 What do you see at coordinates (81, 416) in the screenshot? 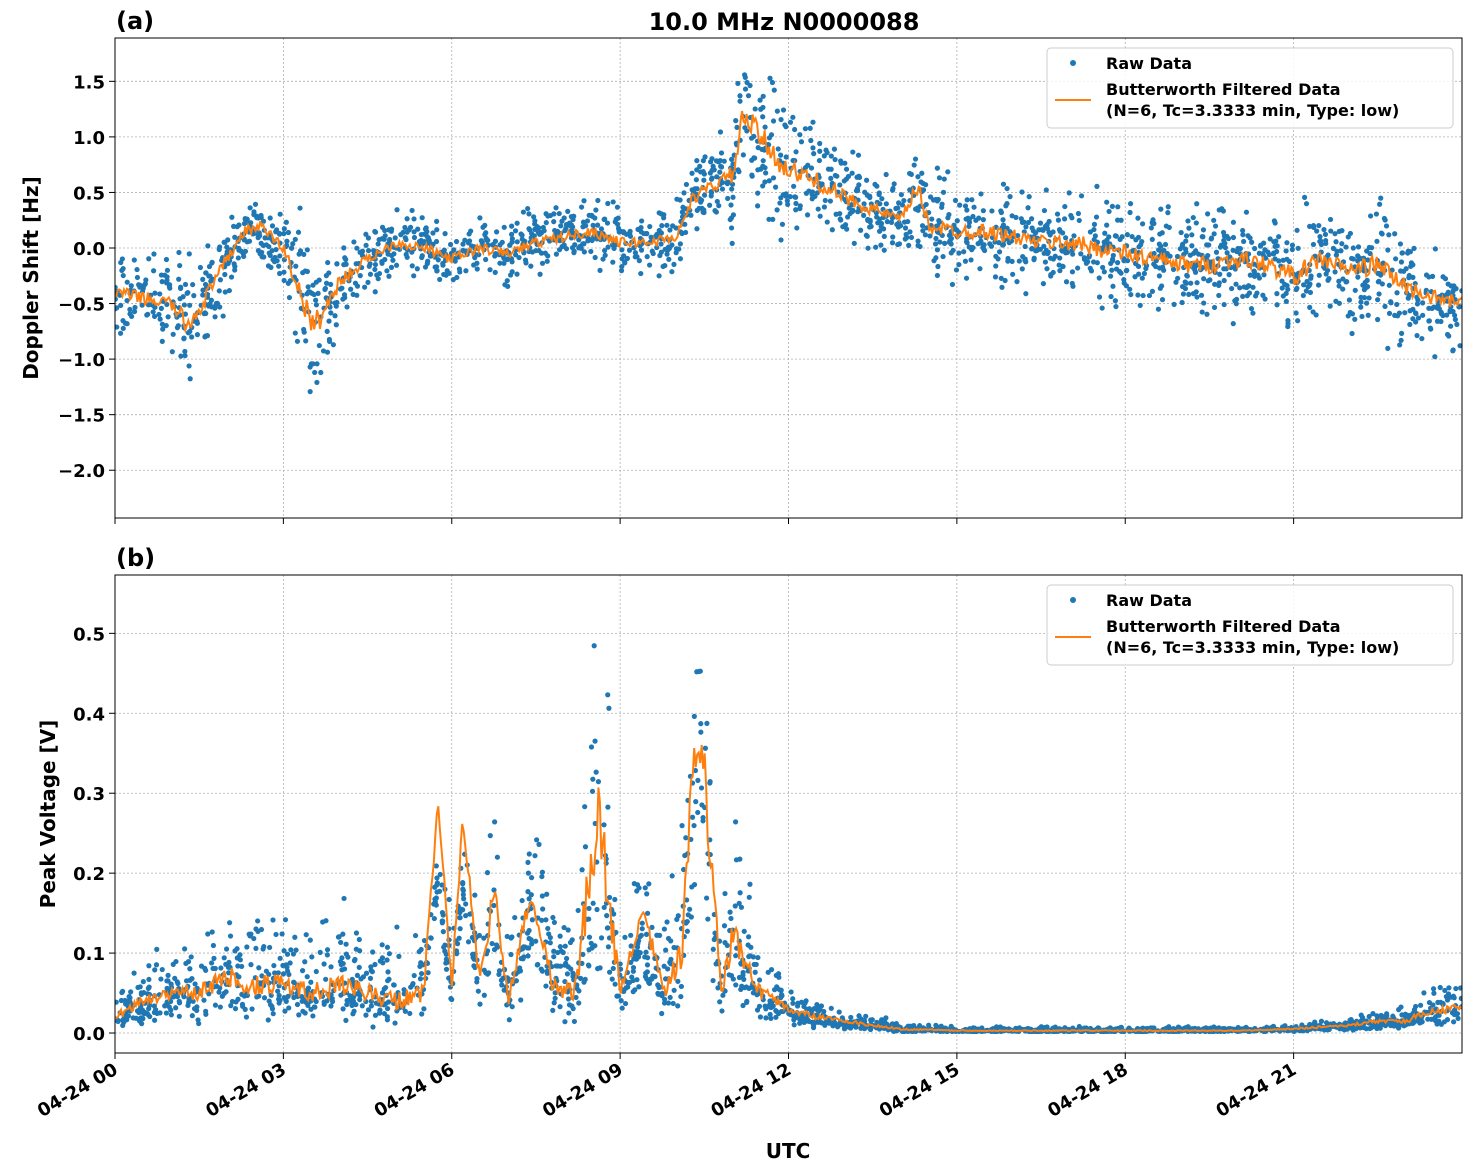
I see `y-tick-label: −1.5` at bounding box center [81, 416].